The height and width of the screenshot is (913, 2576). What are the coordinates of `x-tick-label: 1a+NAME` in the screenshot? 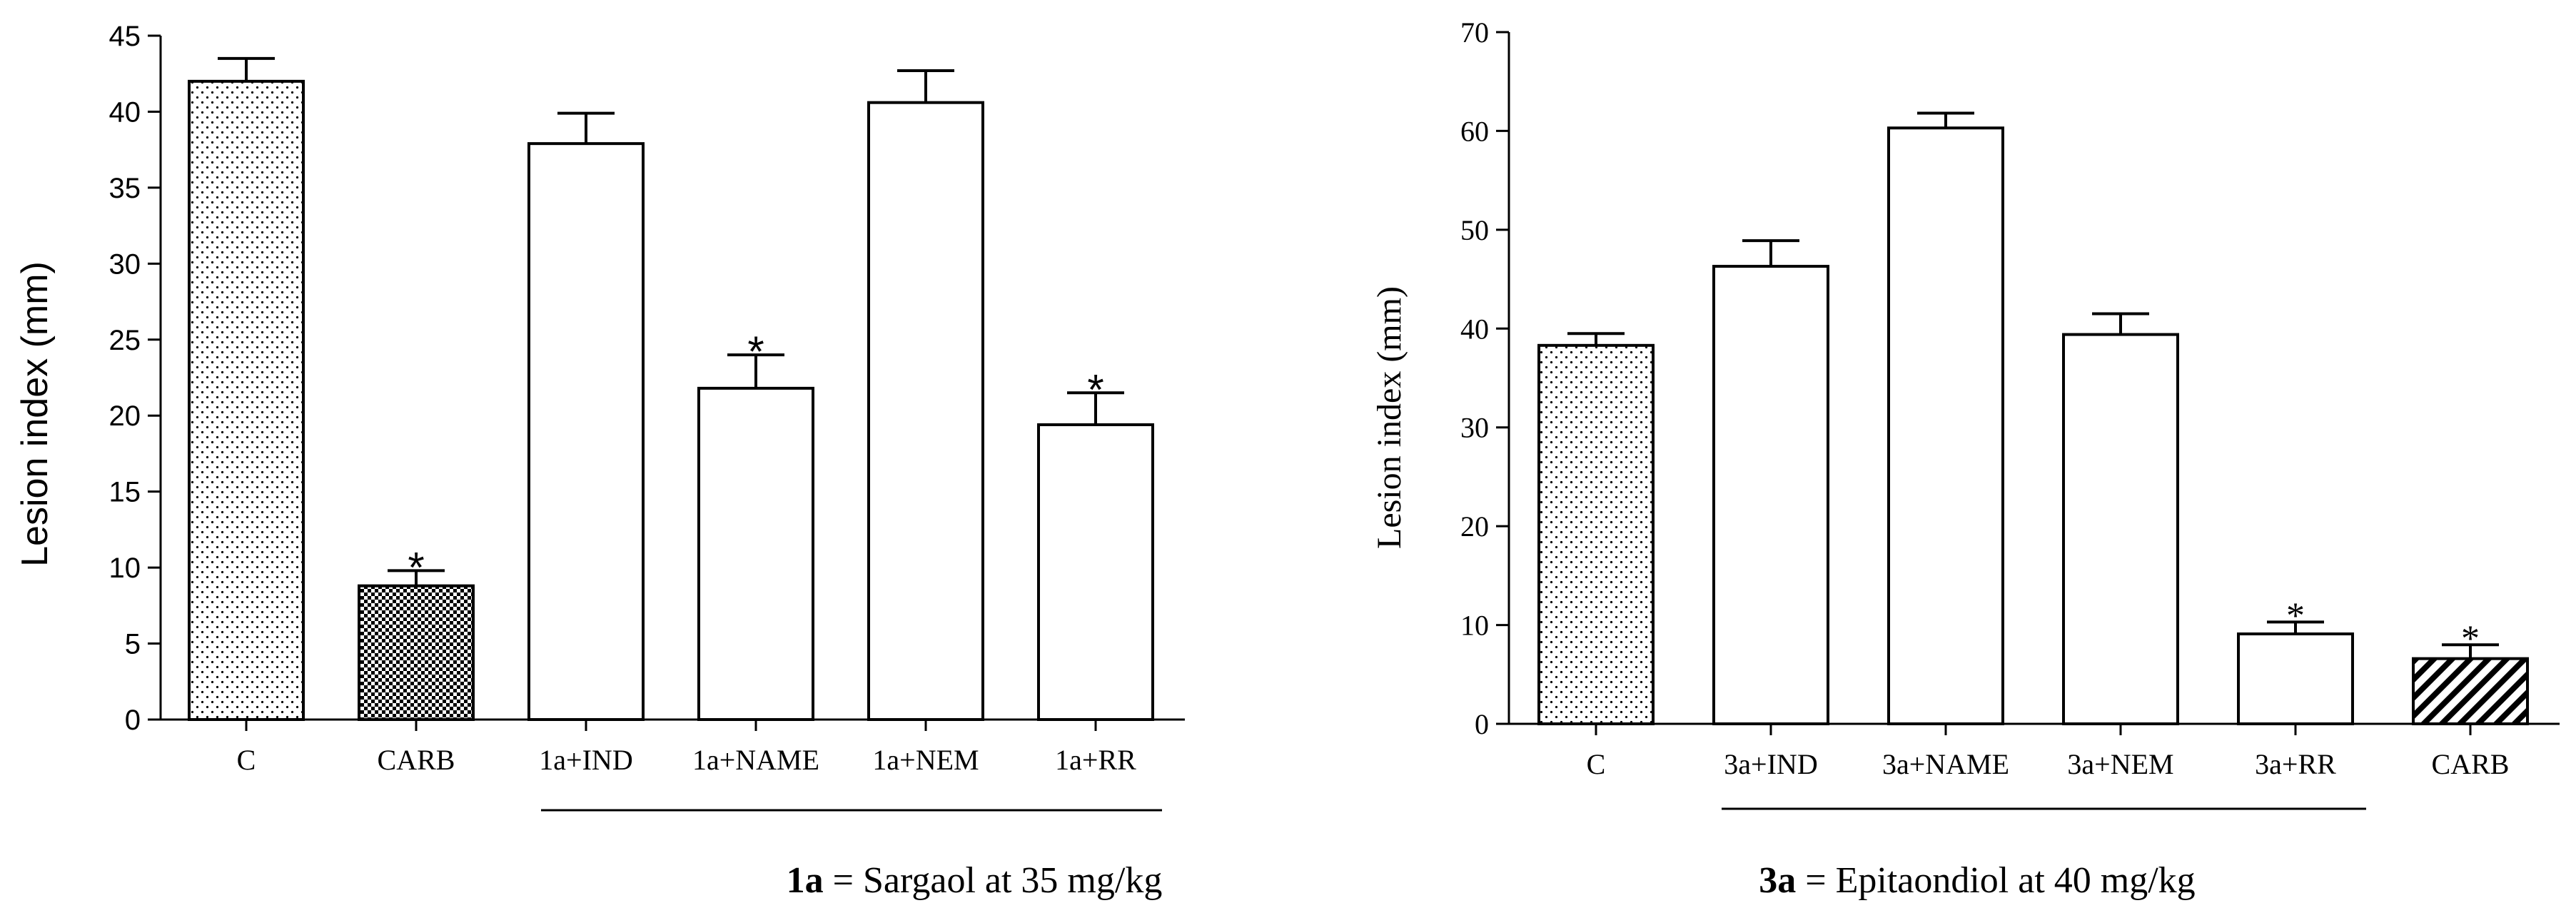 It's located at (755, 760).